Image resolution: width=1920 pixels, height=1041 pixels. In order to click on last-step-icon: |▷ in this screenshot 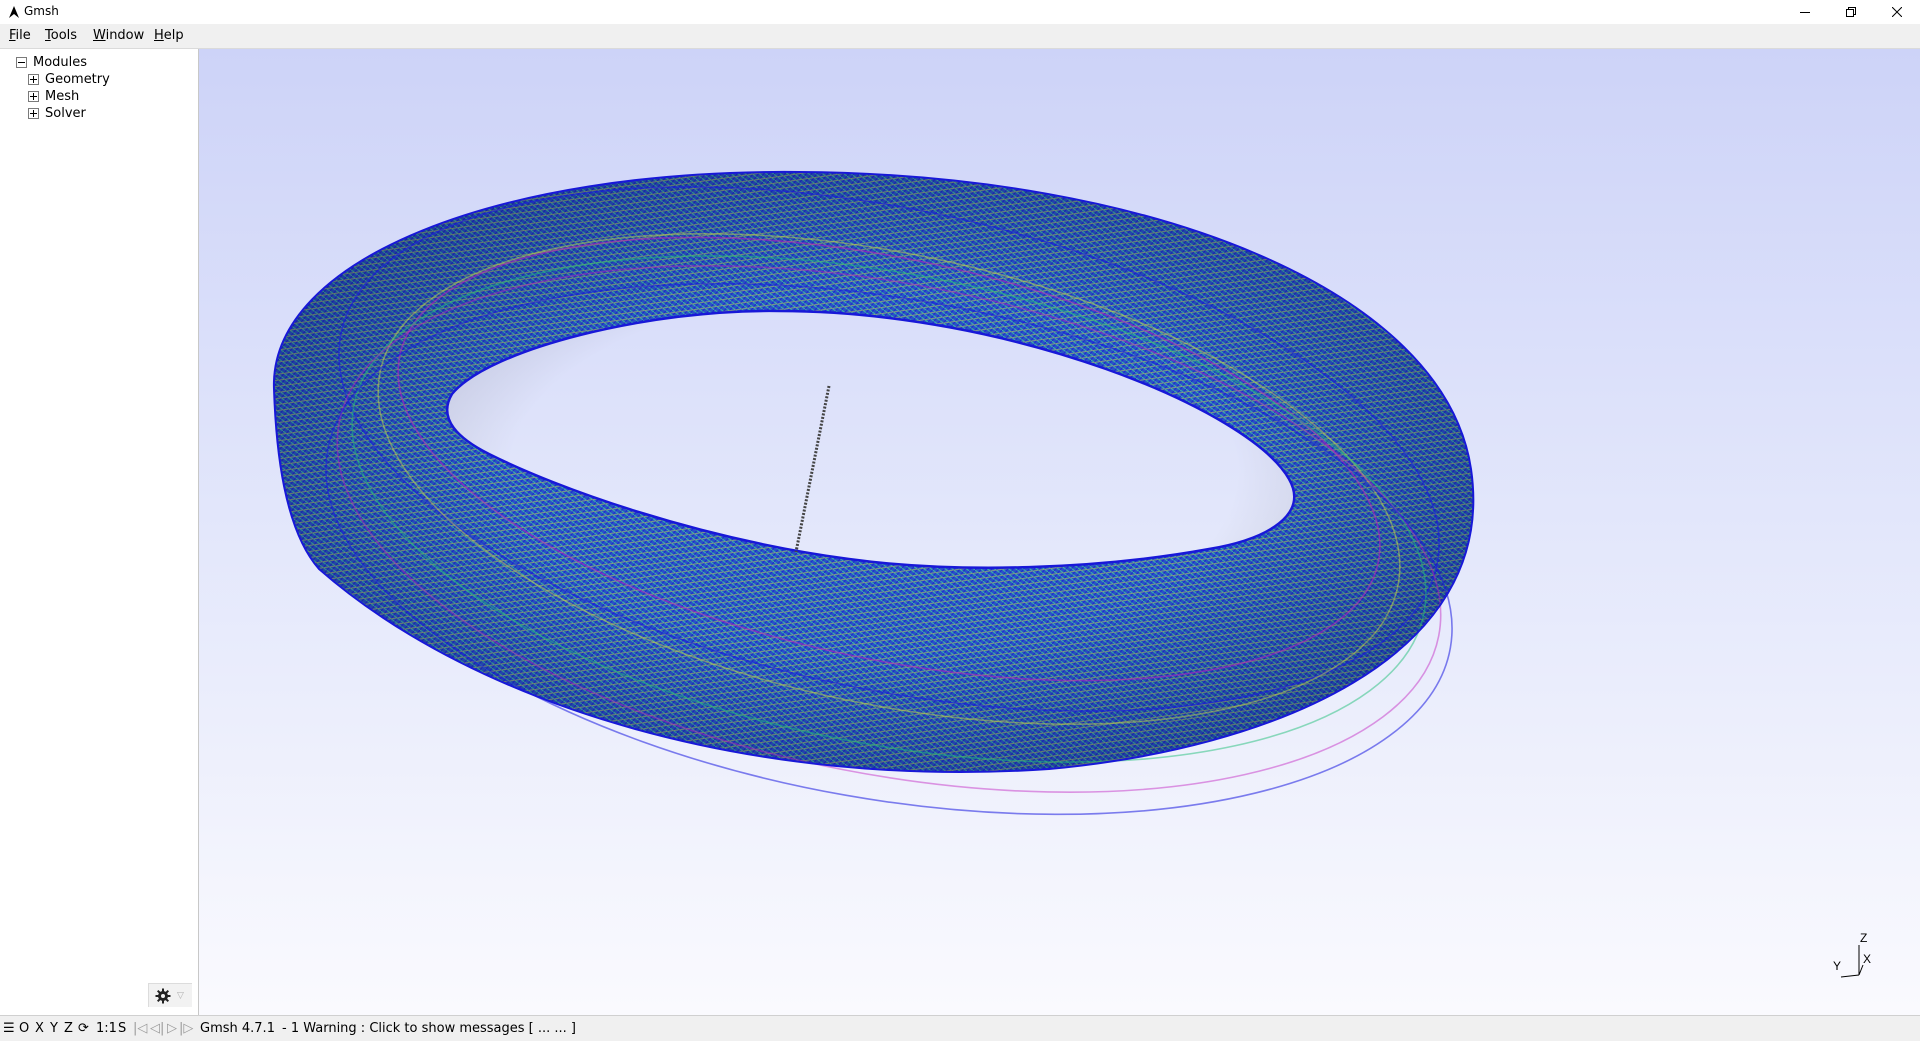, I will do `click(186, 1028)`.